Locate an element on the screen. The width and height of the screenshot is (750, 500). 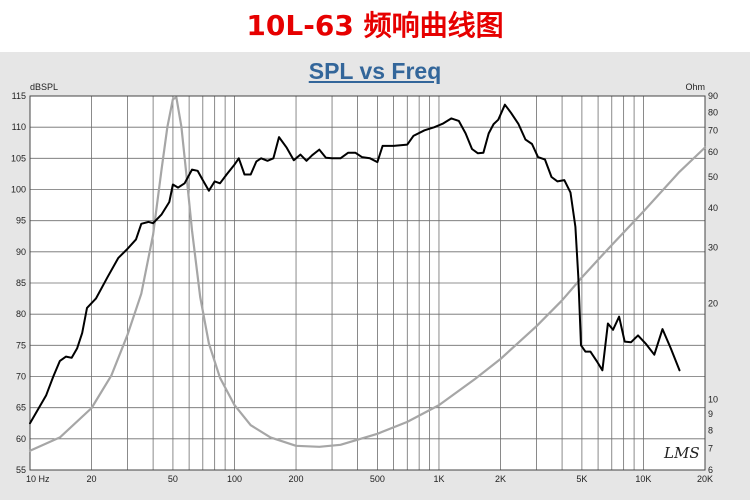
y-tick-label: 85 is located at coordinates (21, 283).